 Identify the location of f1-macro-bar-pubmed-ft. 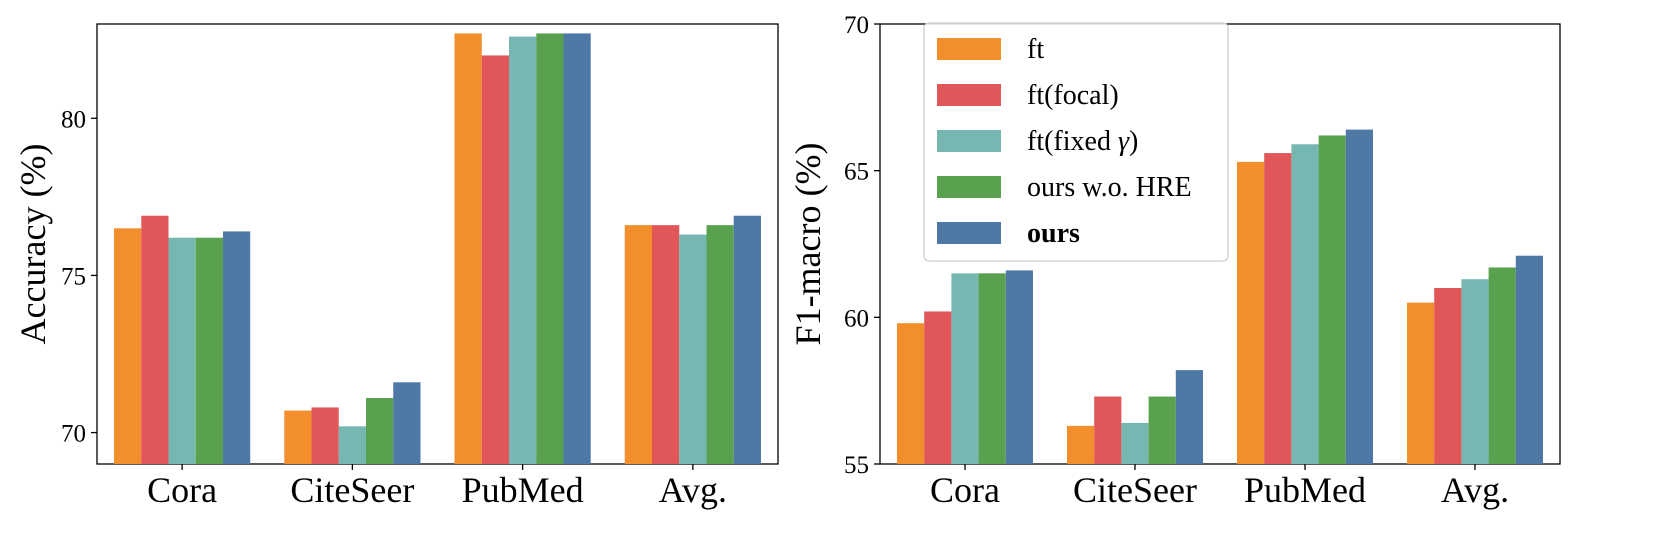
(1251, 312).